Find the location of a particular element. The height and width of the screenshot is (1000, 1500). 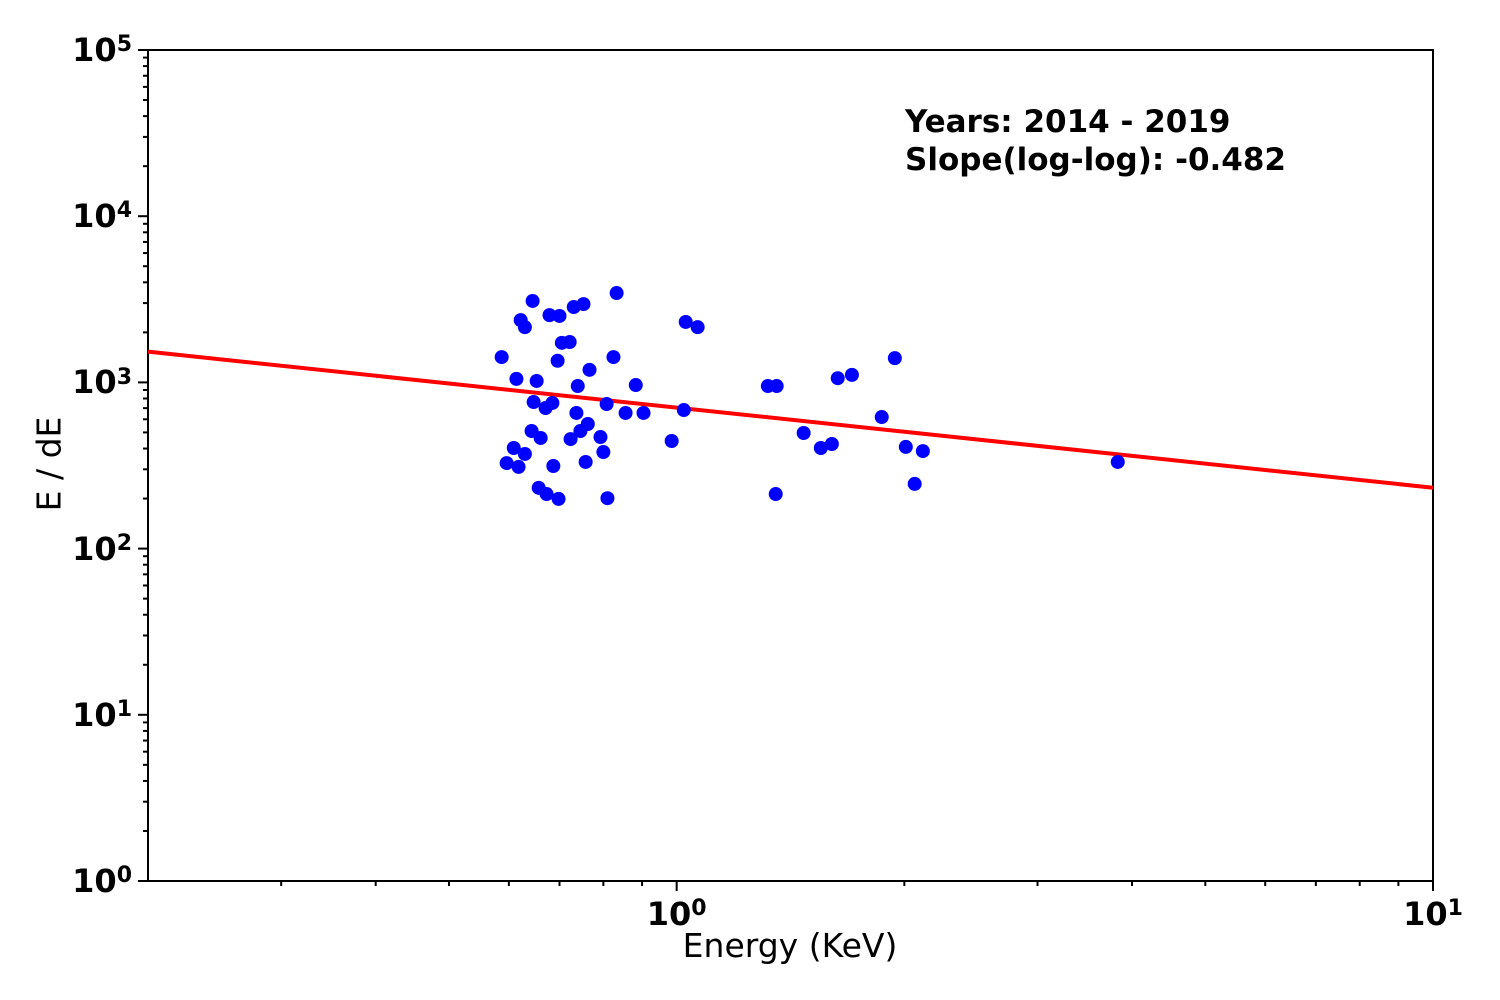

y-tick-label: 100 is located at coordinates (102, 881).